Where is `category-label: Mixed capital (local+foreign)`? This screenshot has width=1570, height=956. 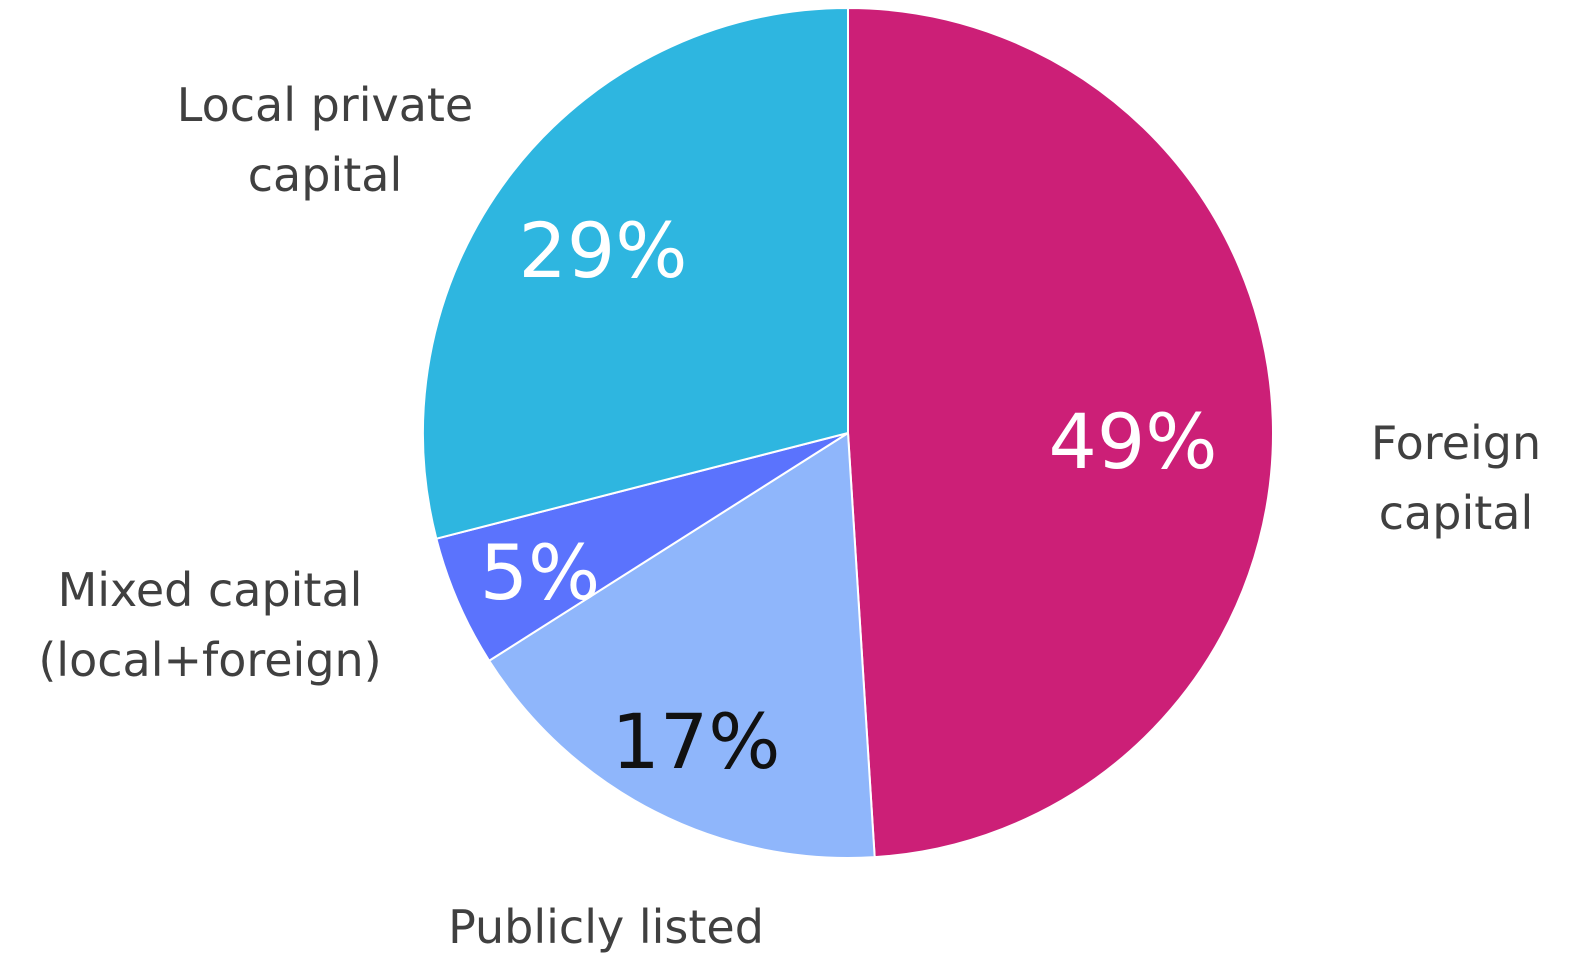 category-label: Mixed capital (local+foreign) is located at coordinates (210, 625).